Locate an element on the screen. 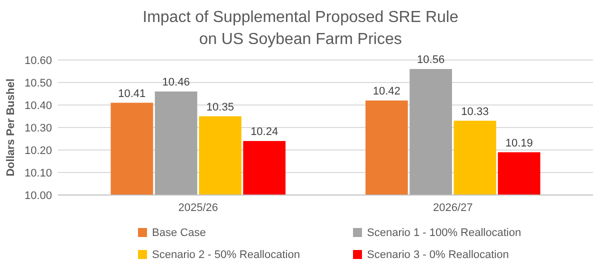 The image size is (601, 275). data-label: 10.24 is located at coordinates (264, 132).